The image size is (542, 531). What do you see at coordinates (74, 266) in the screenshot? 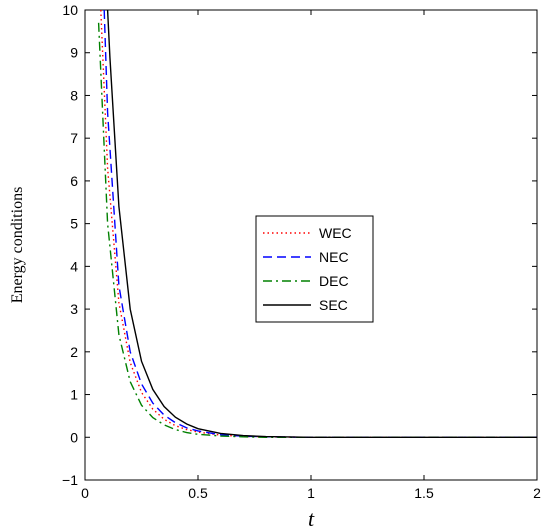
I see `y-tick-label: 4` at bounding box center [74, 266].